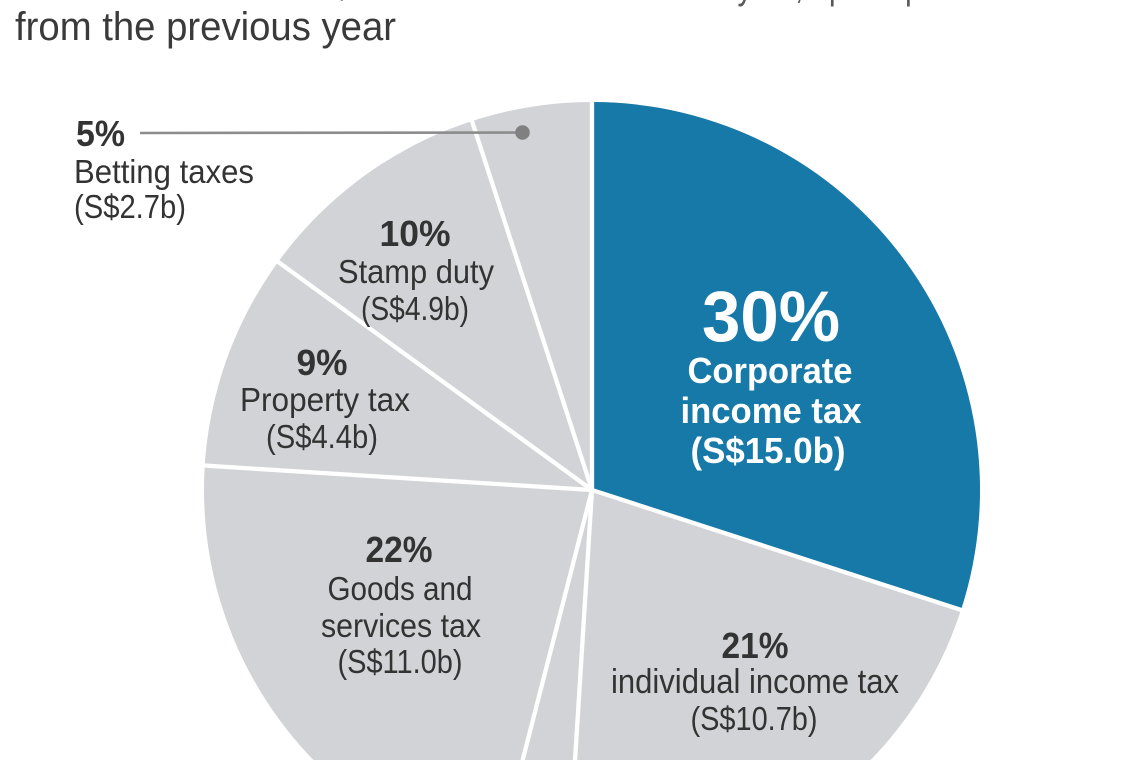 This screenshot has width=1140, height=760. Describe the element at coordinates (130, 206) in the screenshot. I see `svg-text: (S$2.7b)` at that location.